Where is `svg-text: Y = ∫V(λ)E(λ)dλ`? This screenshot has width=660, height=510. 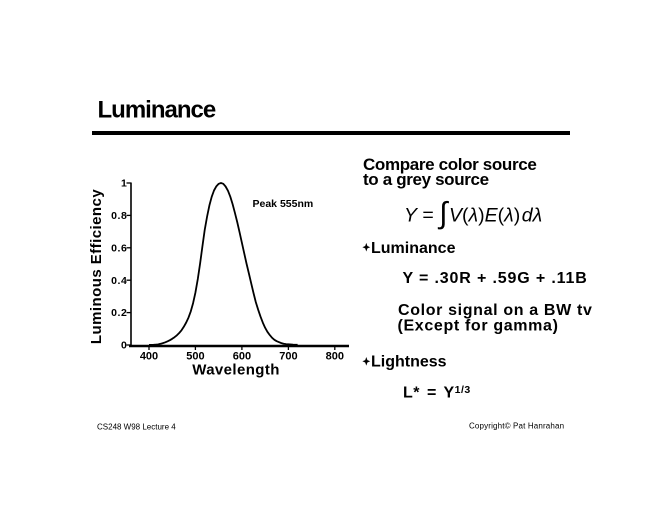 svg-text: Y = ∫V(λ)E(λ)dλ is located at coordinates (473, 213).